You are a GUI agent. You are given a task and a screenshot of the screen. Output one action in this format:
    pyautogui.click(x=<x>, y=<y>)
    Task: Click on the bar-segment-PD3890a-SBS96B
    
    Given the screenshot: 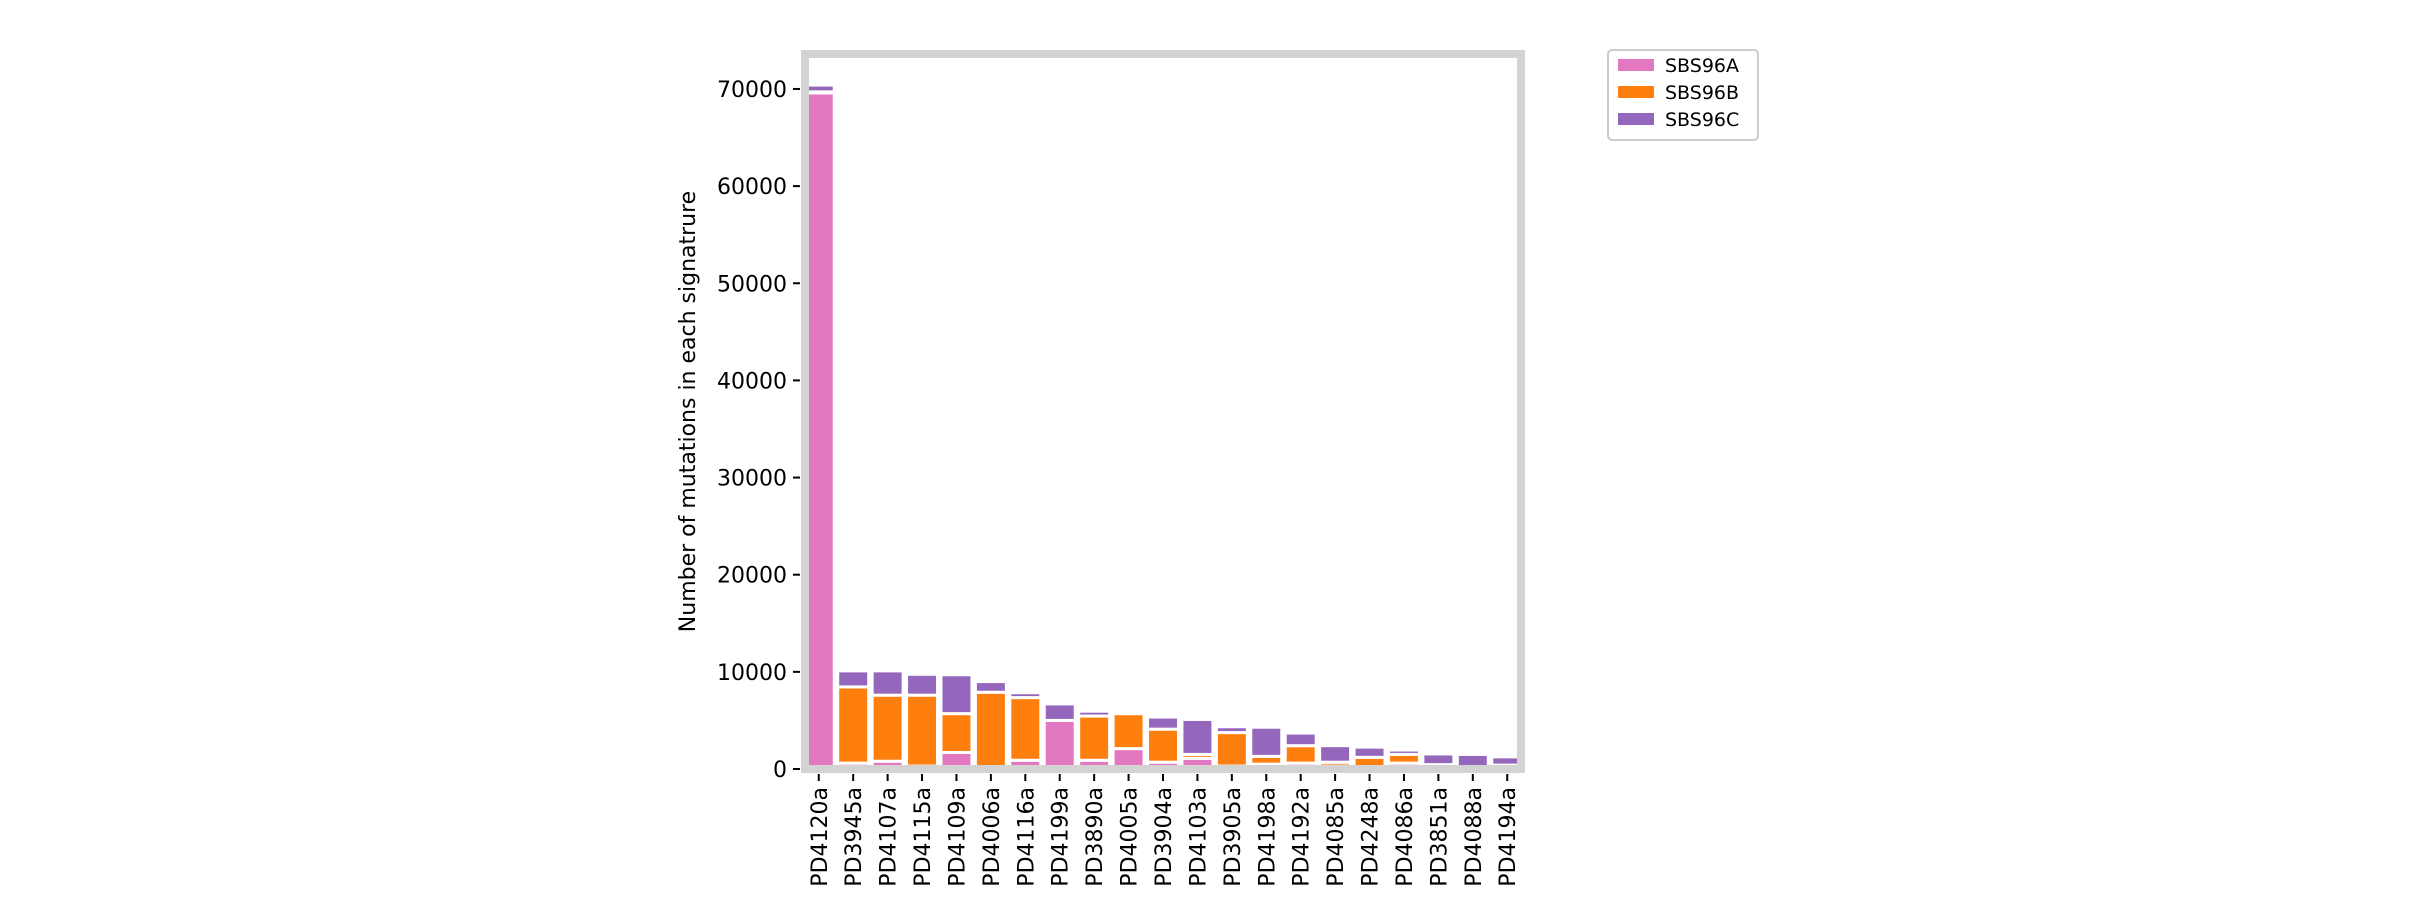 What is the action you would take?
    pyautogui.click(x=1094, y=738)
    